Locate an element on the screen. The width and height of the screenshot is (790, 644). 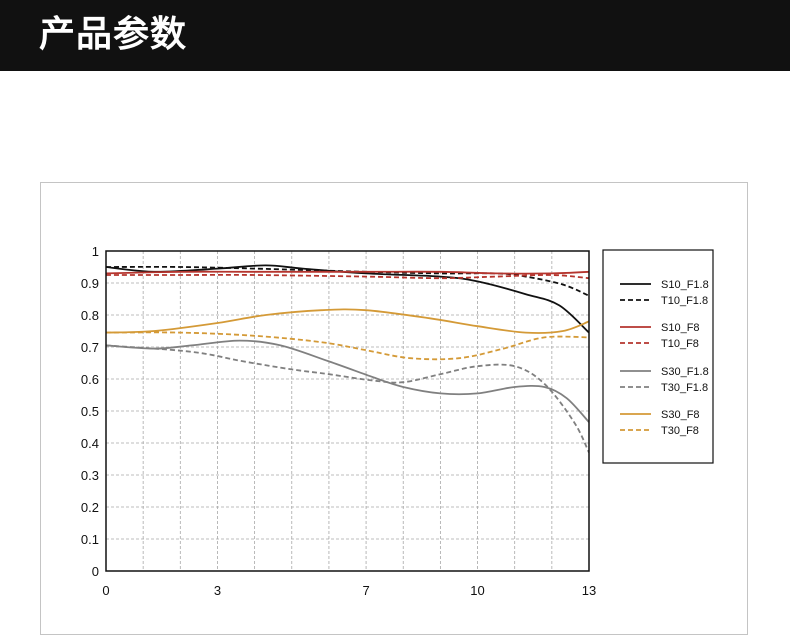
y-tick-label: 1 is located at coordinates (95, 251).